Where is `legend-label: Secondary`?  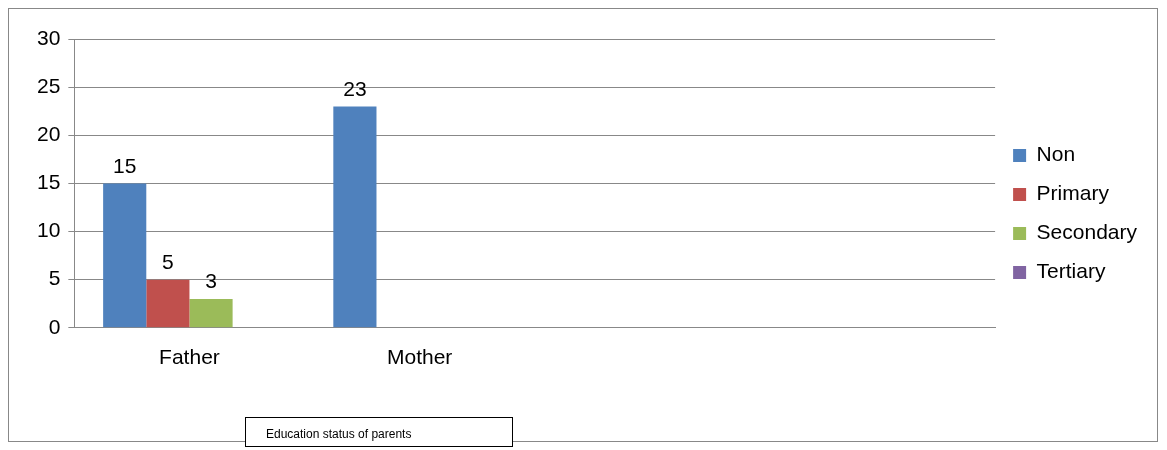 legend-label: Secondary is located at coordinates (1087, 232).